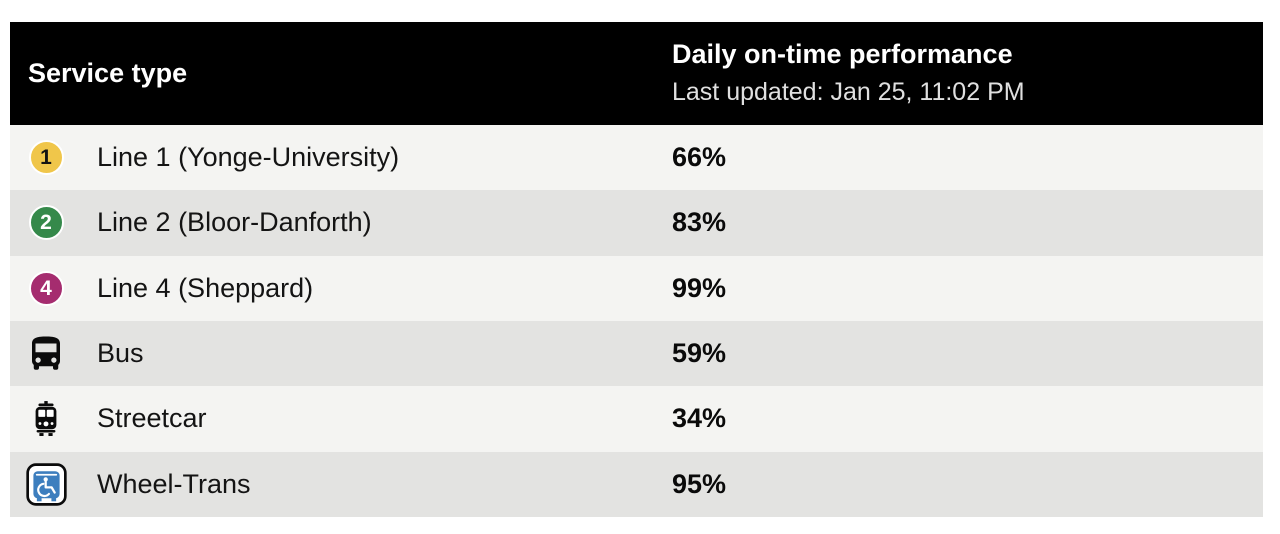 This screenshot has height=534, width=1280. I want to click on performance-value: 34%, so click(699, 418).